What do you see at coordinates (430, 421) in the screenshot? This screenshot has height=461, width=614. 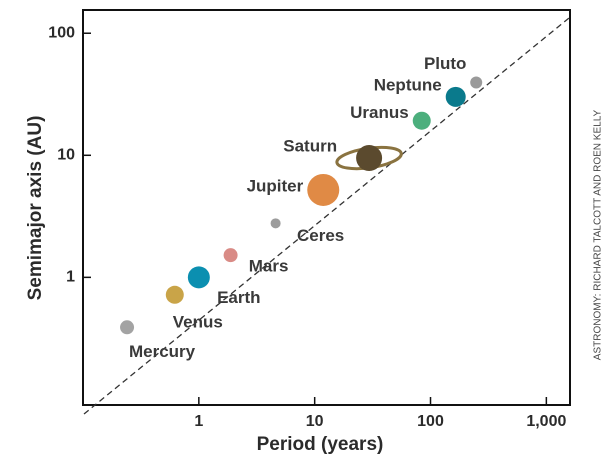 I see `x-tick-label: 100` at bounding box center [430, 421].